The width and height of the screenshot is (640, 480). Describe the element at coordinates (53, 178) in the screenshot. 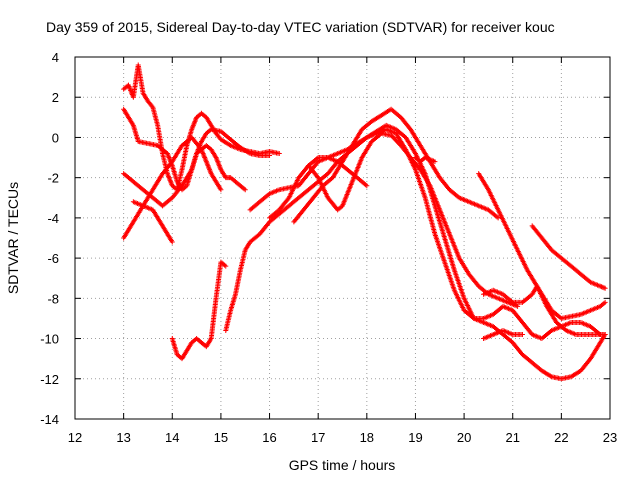

I see `y-tick-label: -2` at that location.